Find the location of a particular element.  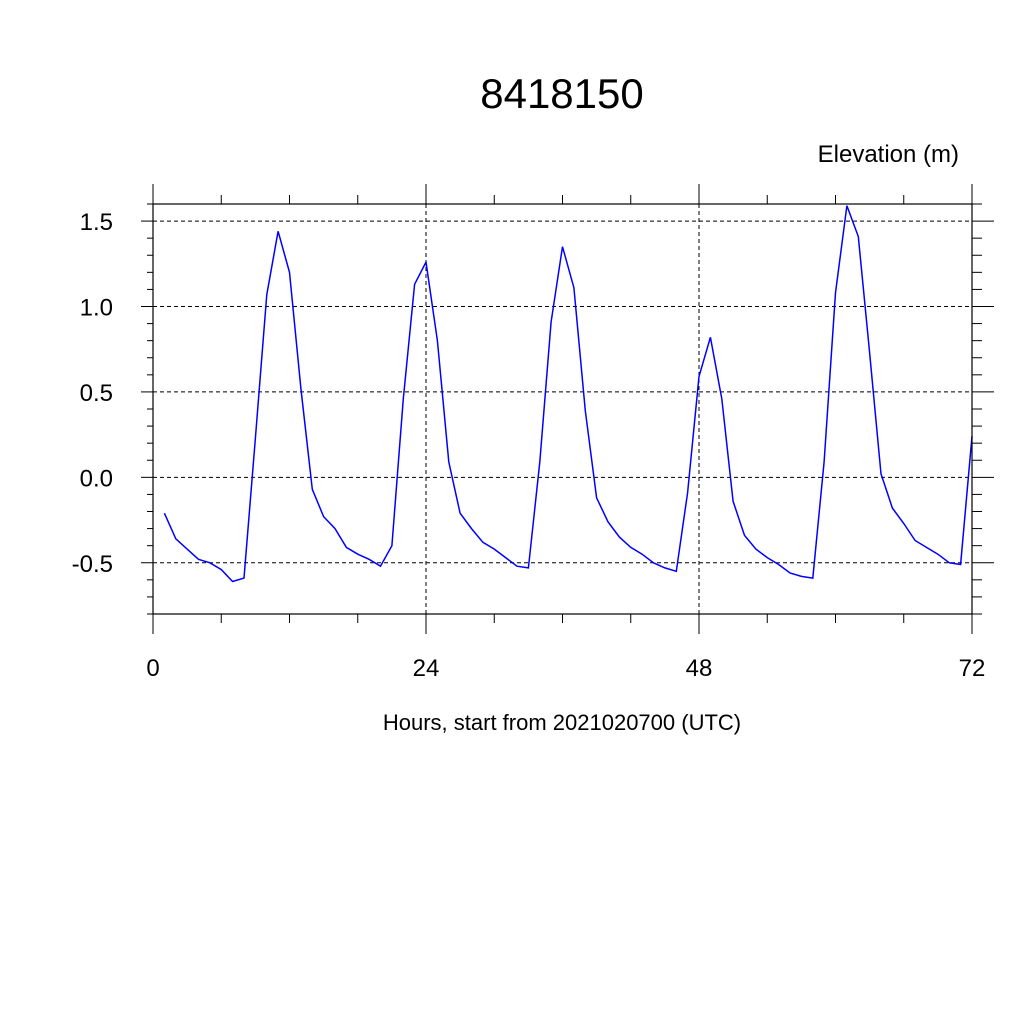

y-tick-label: 1.5 is located at coordinates (96, 222).